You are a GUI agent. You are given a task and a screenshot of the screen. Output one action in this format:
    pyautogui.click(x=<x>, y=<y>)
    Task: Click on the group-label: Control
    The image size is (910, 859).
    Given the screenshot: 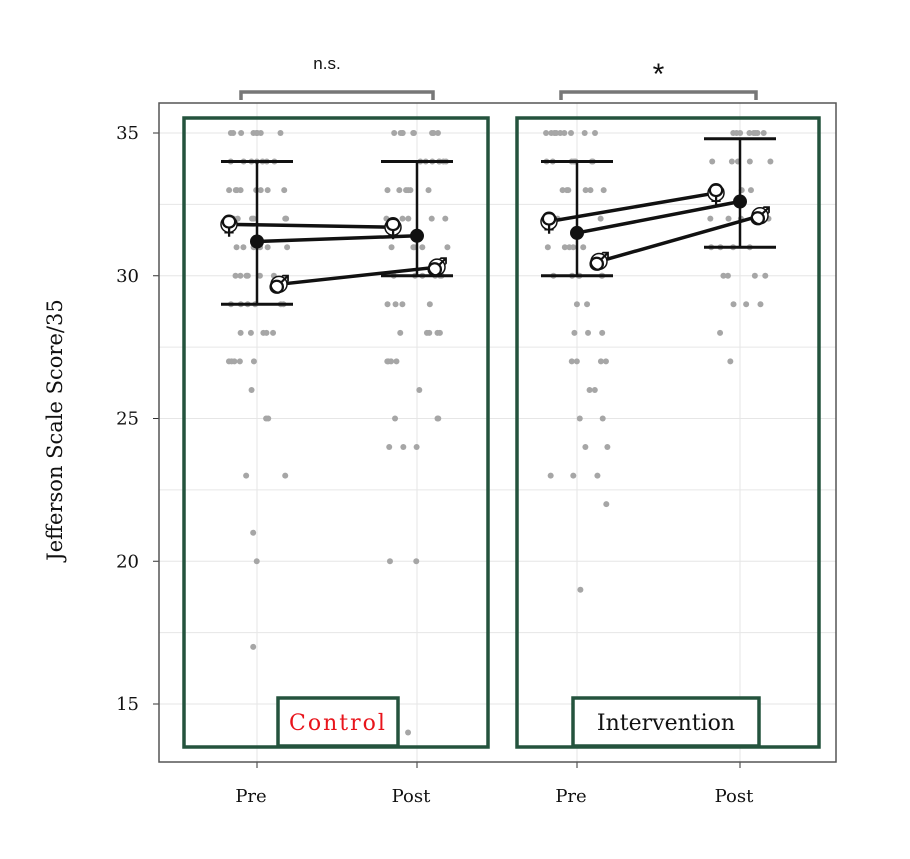 What is the action you would take?
    pyautogui.click(x=338, y=723)
    